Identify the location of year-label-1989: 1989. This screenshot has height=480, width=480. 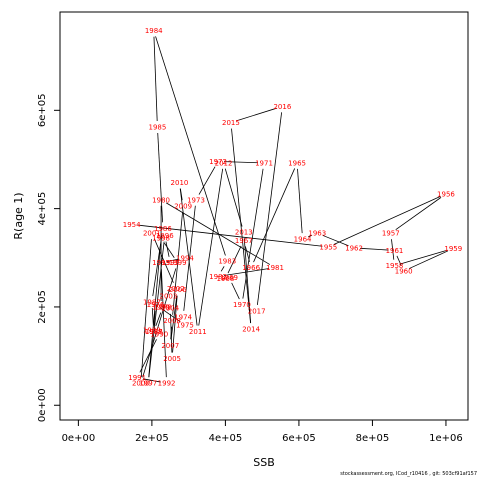
(152, 331).